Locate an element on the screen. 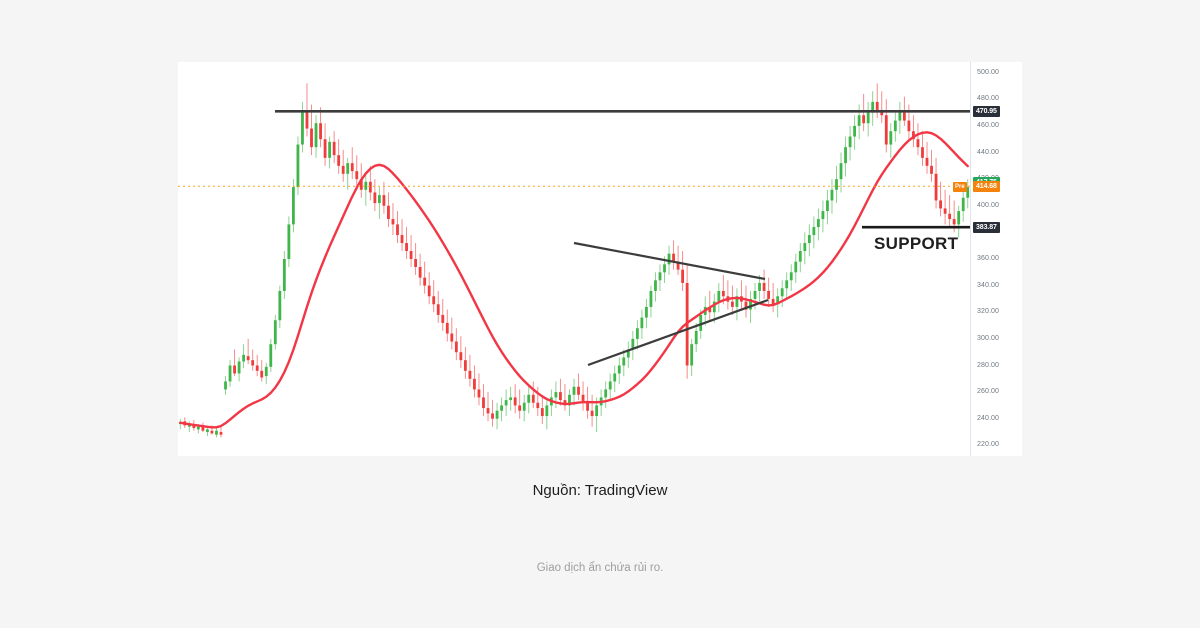 This screenshot has width=1200, height=628. price-tick: 500.00 is located at coordinates (988, 72).